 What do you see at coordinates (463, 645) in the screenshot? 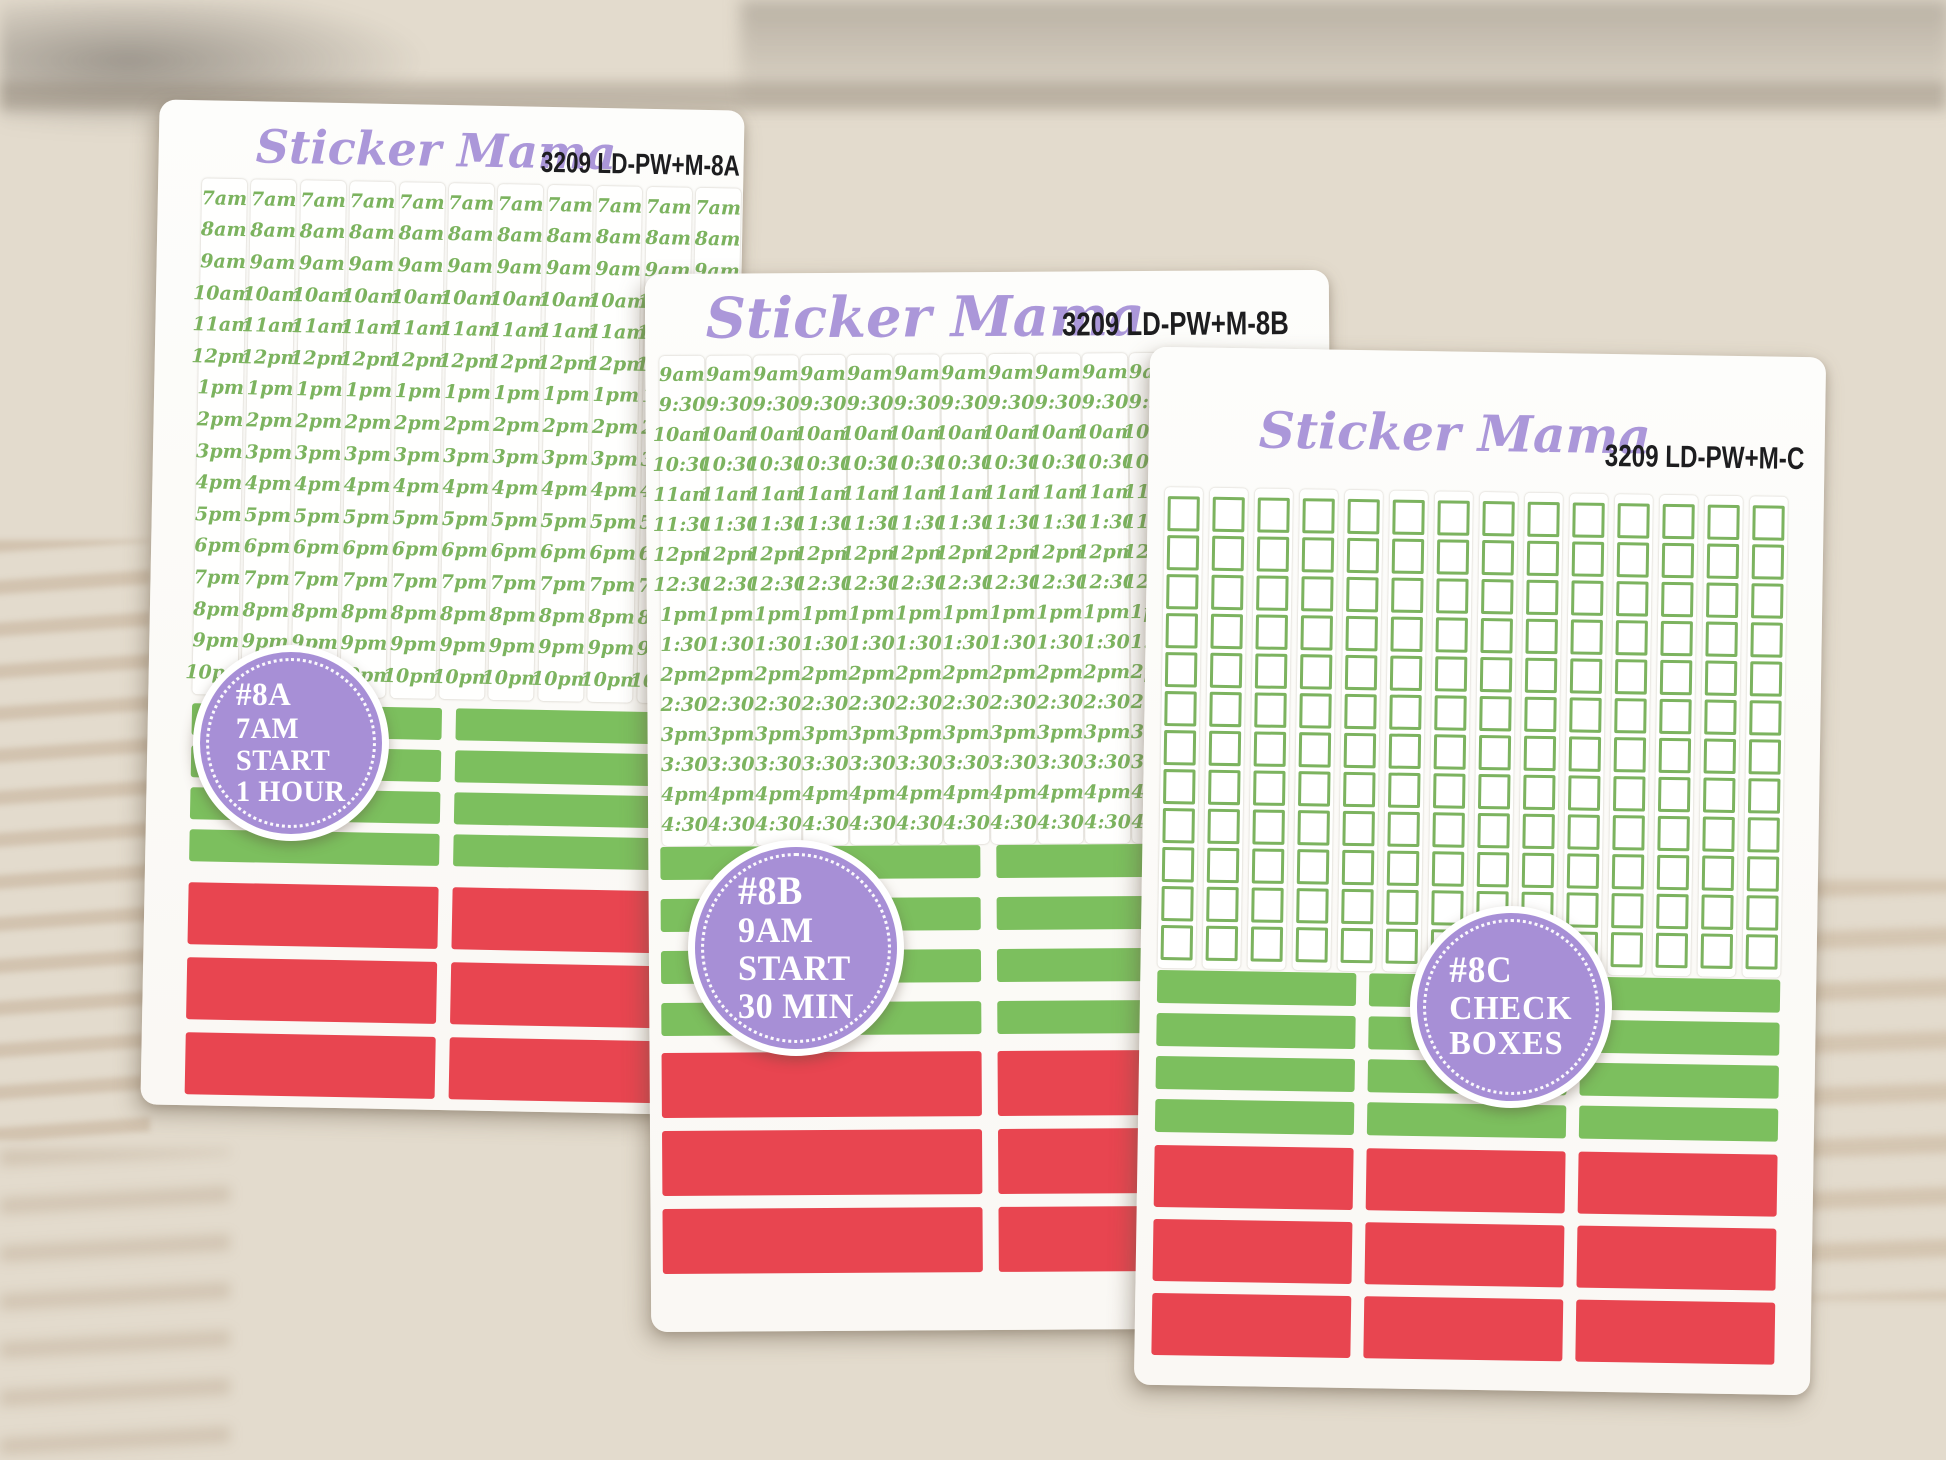
I see `time-label: 9pm` at bounding box center [463, 645].